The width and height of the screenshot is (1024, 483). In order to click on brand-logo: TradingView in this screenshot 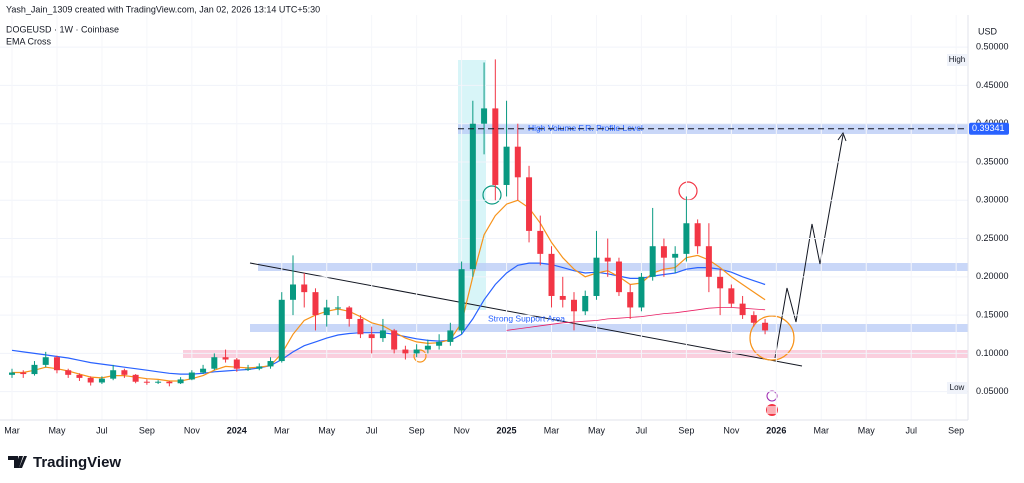, I will do `click(64, 462)`.